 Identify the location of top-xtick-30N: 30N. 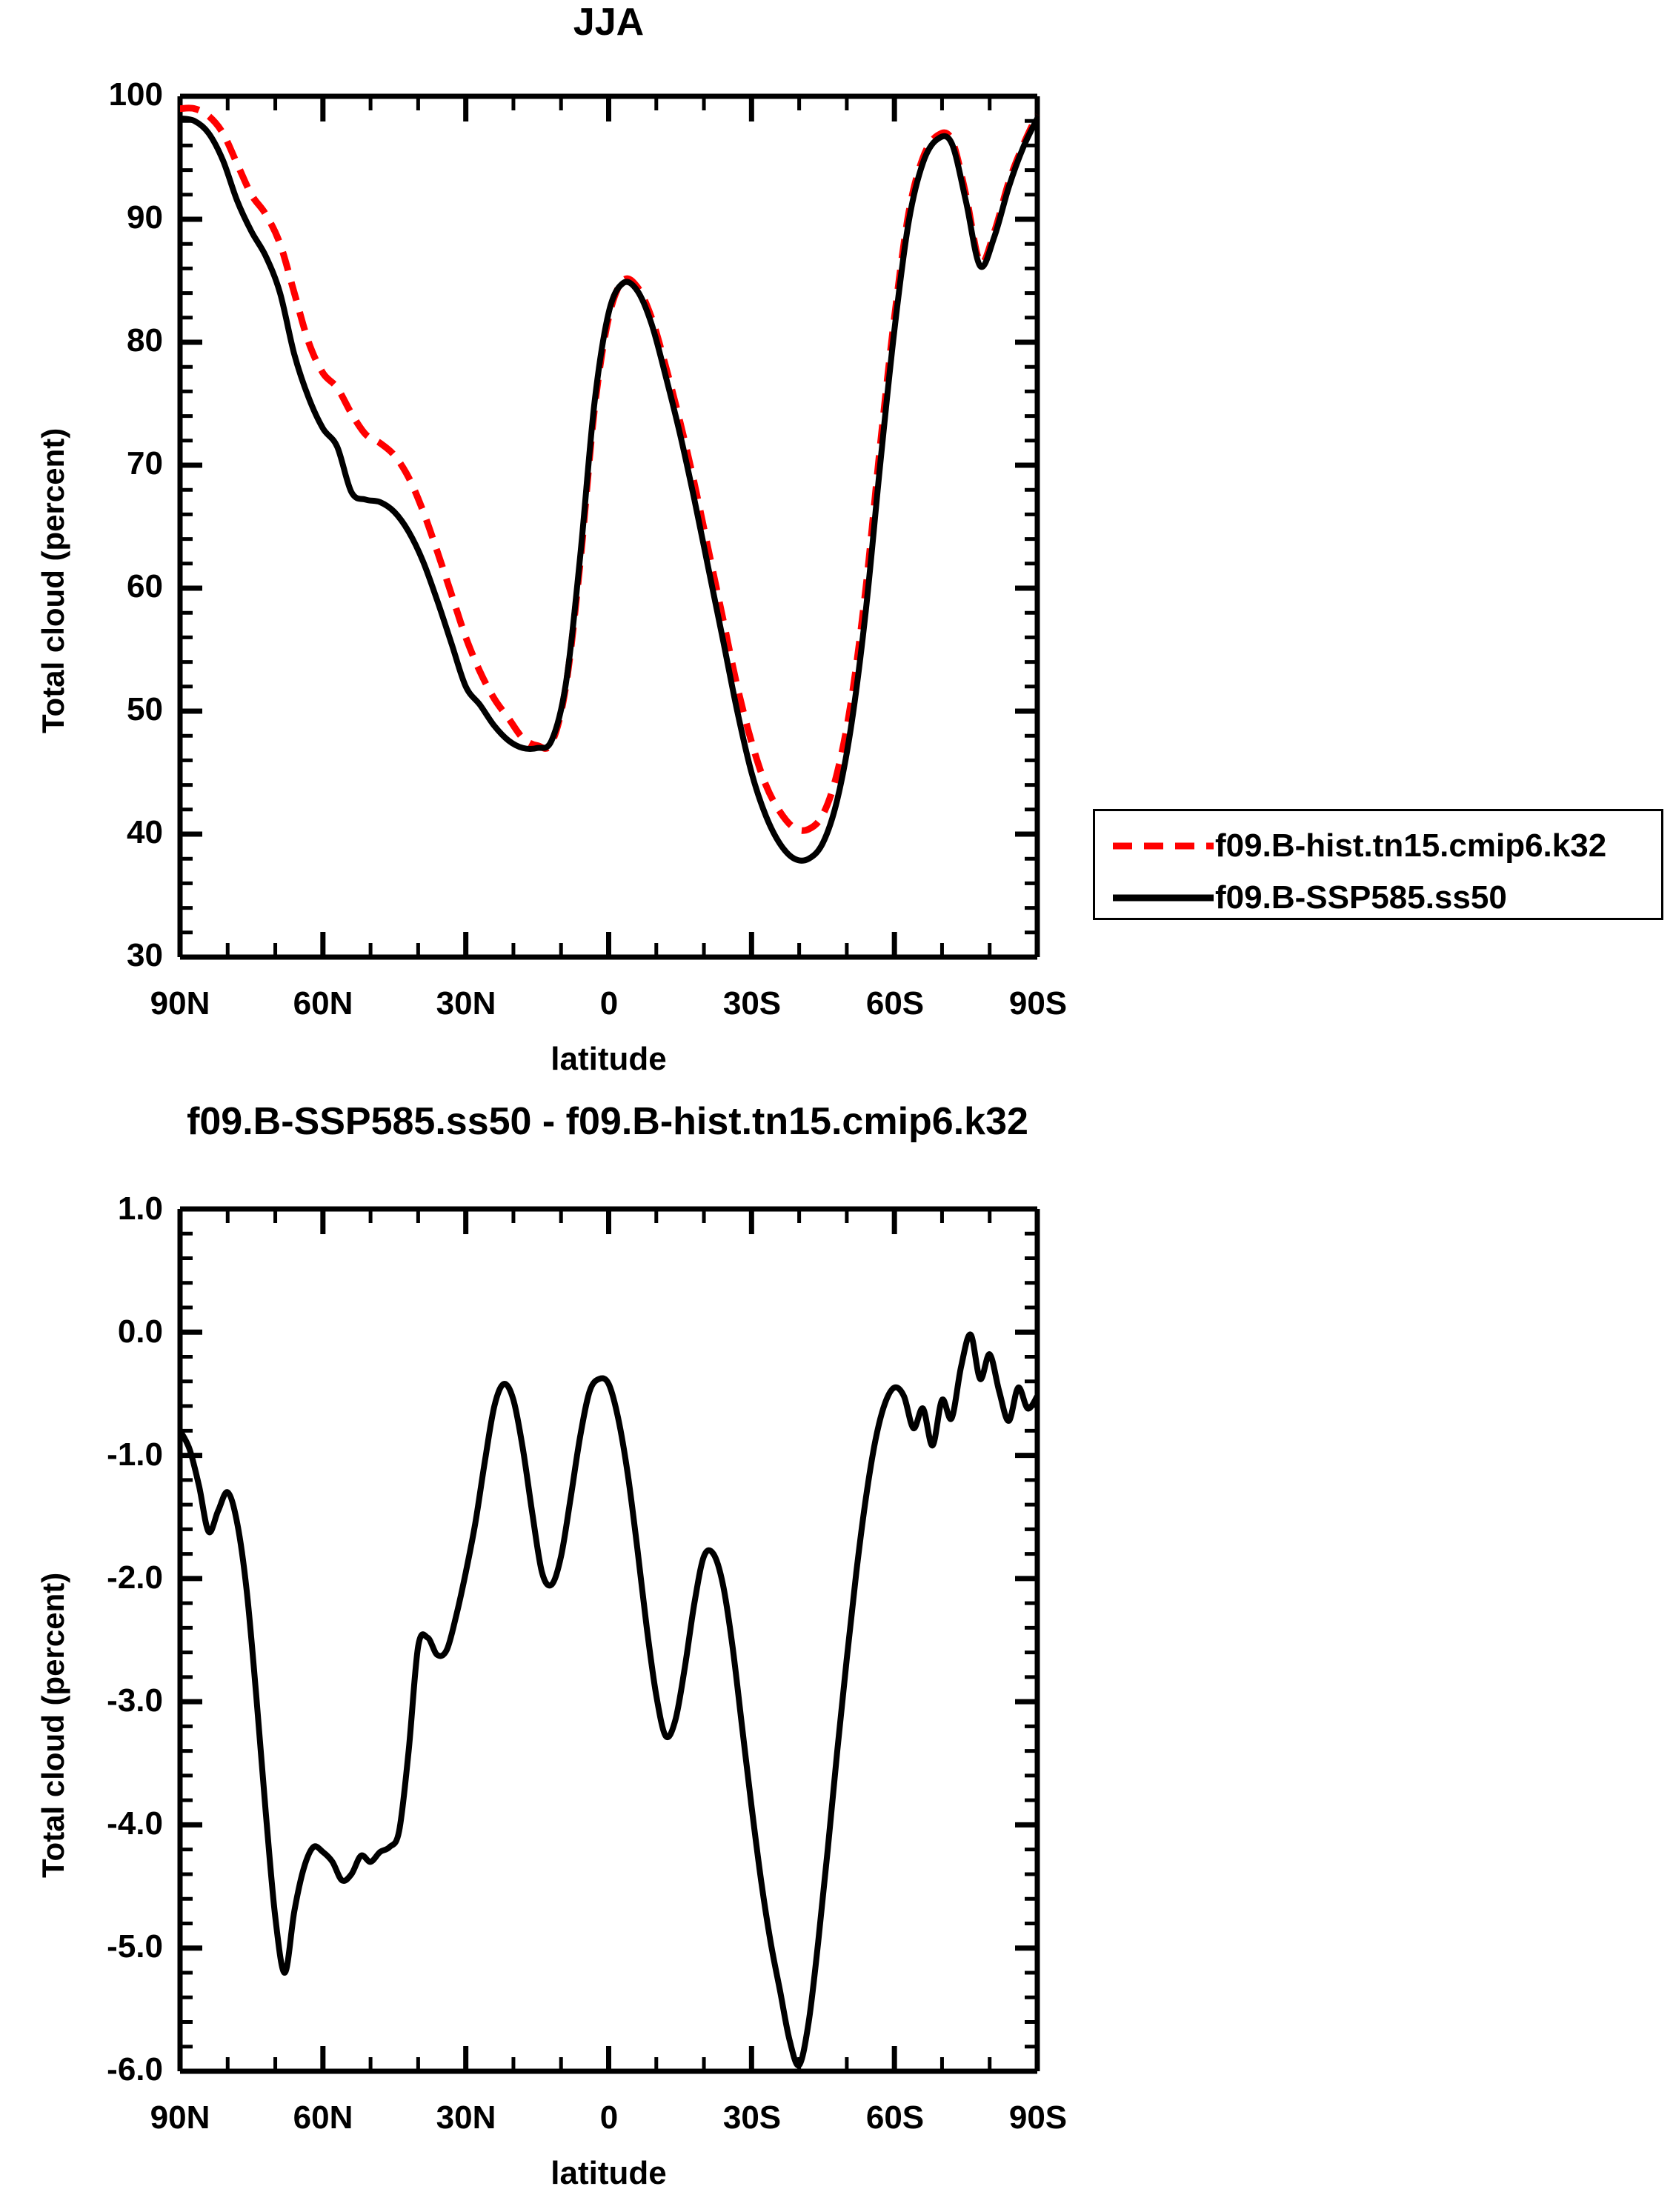
(466, 1003).